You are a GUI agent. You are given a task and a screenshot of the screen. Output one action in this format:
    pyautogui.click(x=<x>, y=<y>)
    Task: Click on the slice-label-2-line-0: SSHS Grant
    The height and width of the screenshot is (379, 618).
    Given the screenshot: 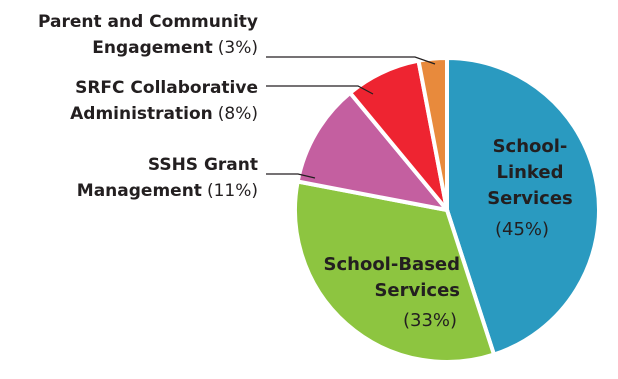 What is the action you would take?
    pyautogui.click(x=203, y=165)
    